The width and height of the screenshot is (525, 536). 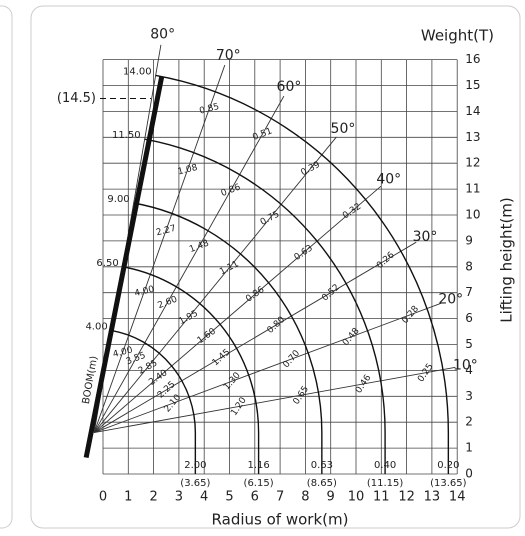 What do you see at coordinates (270, 219) in the screenshot?
I see `load-value: 0.75` at bounding box center [270, 219].